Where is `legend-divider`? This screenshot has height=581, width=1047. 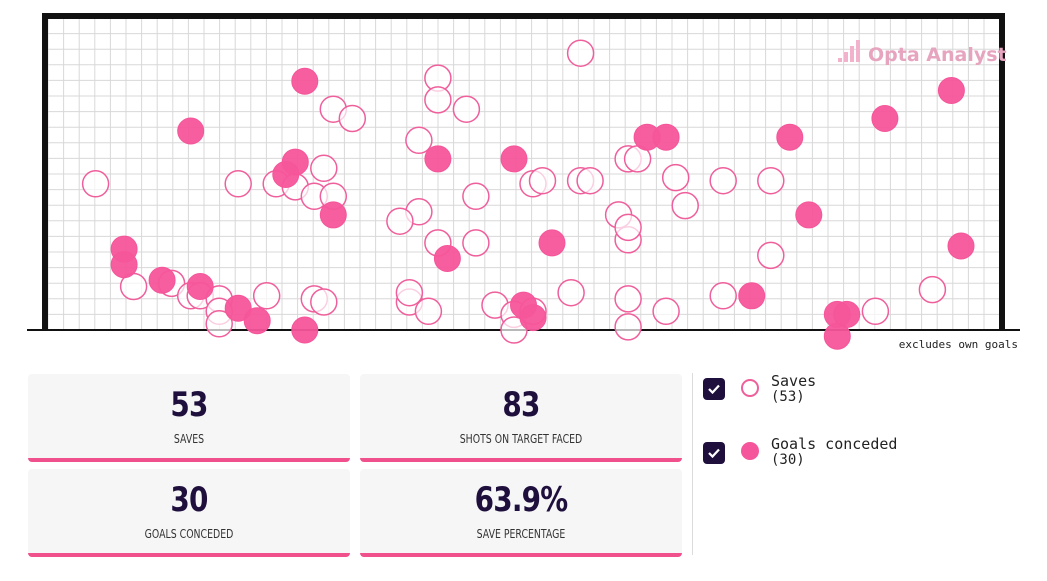 legend-divider is located at coordinates (692, 464).